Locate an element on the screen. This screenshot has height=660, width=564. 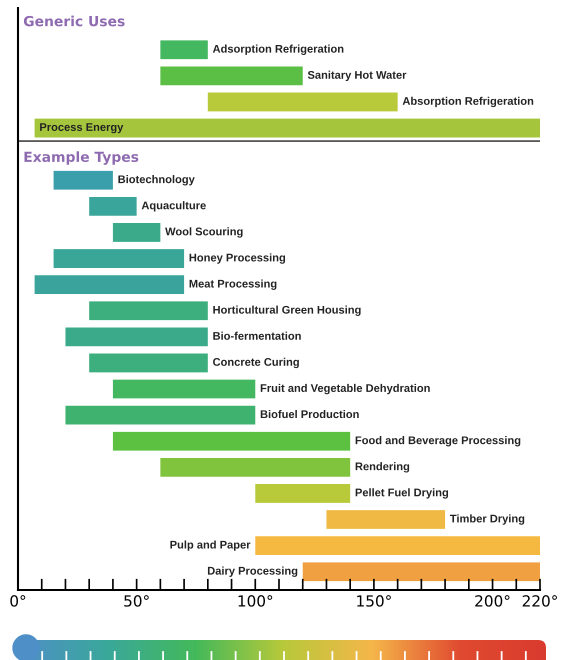
x-tick-label: 200° is located at coordinates (492, 601).